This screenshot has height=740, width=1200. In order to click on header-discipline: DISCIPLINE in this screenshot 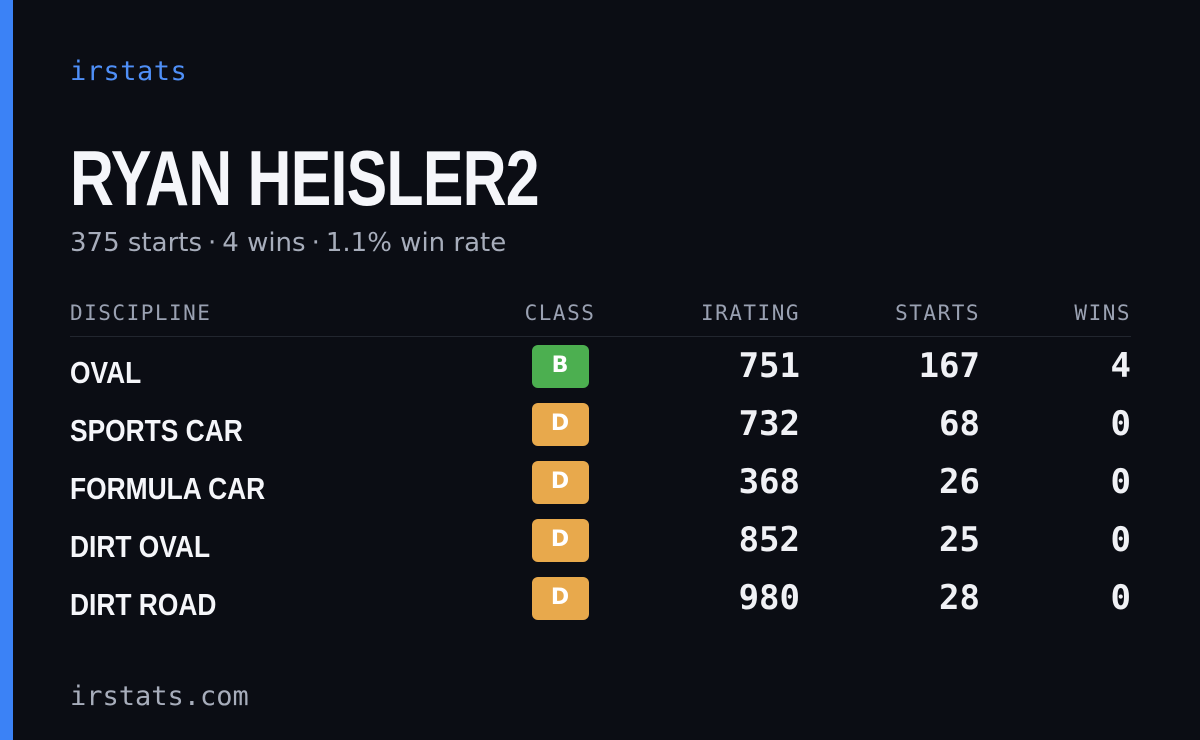, I will do `click(290, 316)`.